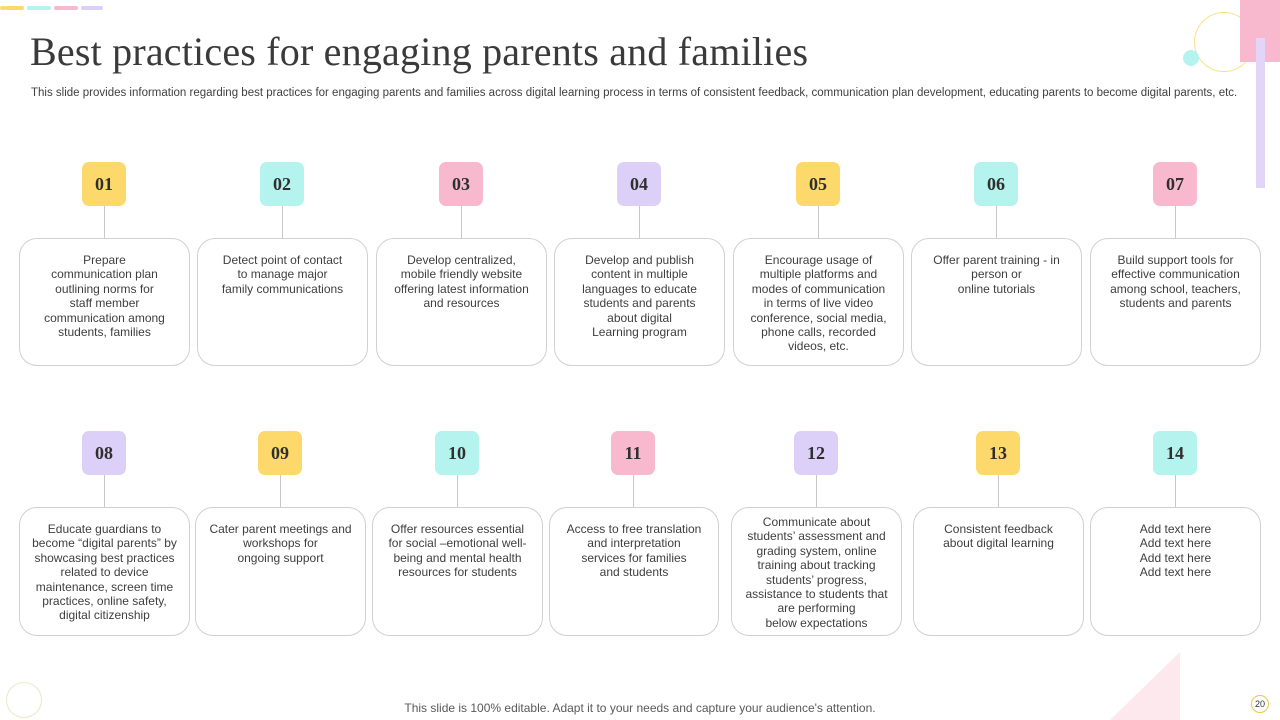 This screenshot has width=1280, height=720. I want to click on accent-bar-lavender, so click(92, 8).